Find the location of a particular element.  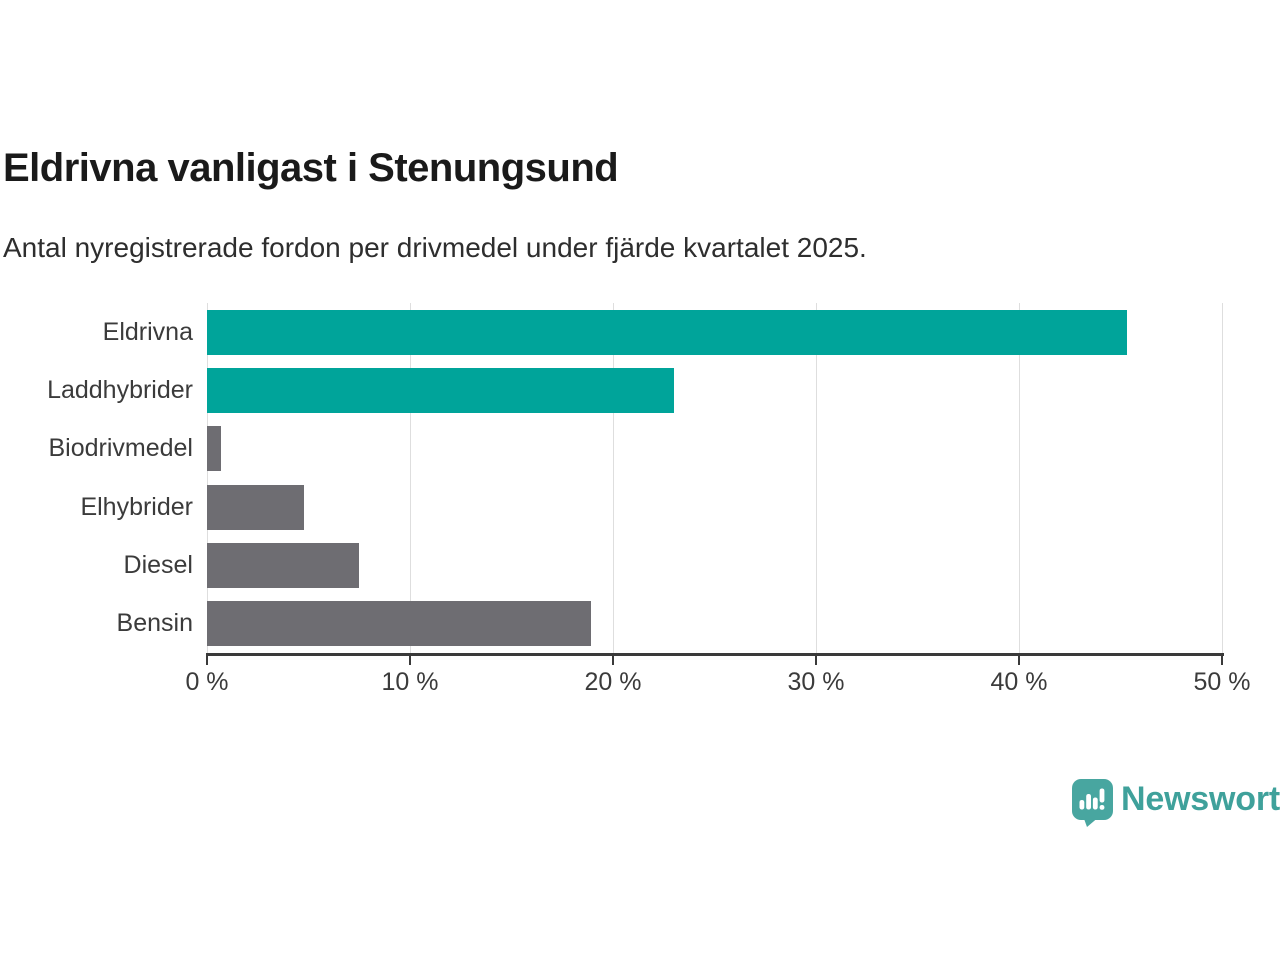

y-label-eldrivna: Eldrivna is located at coordinates (147, 331).